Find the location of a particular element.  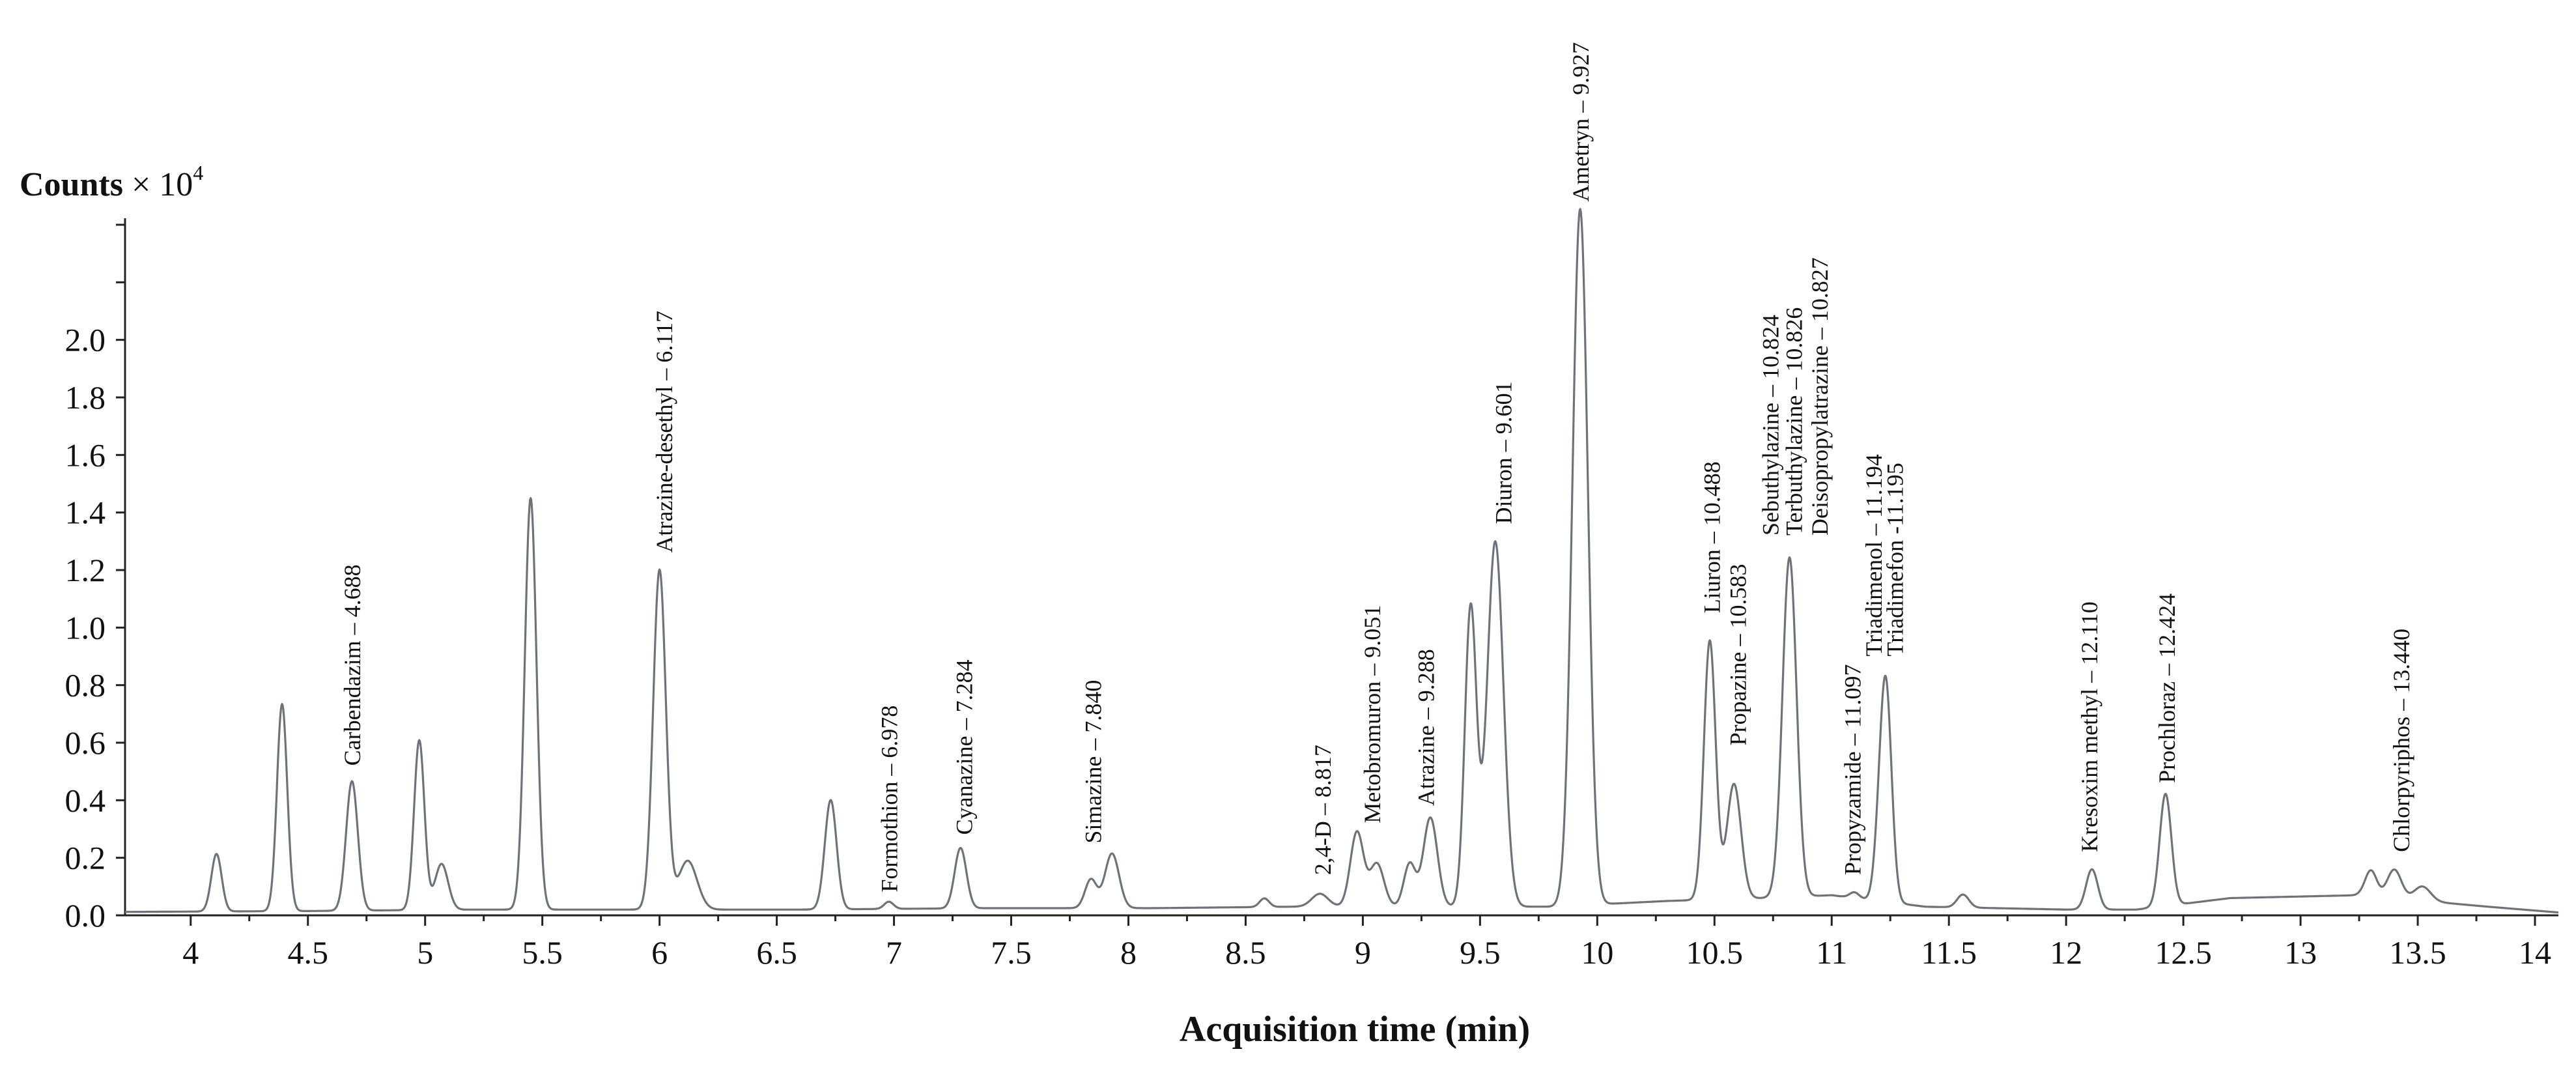

y-axis-title-rest: × 10 is located at coordinates (158, 185).